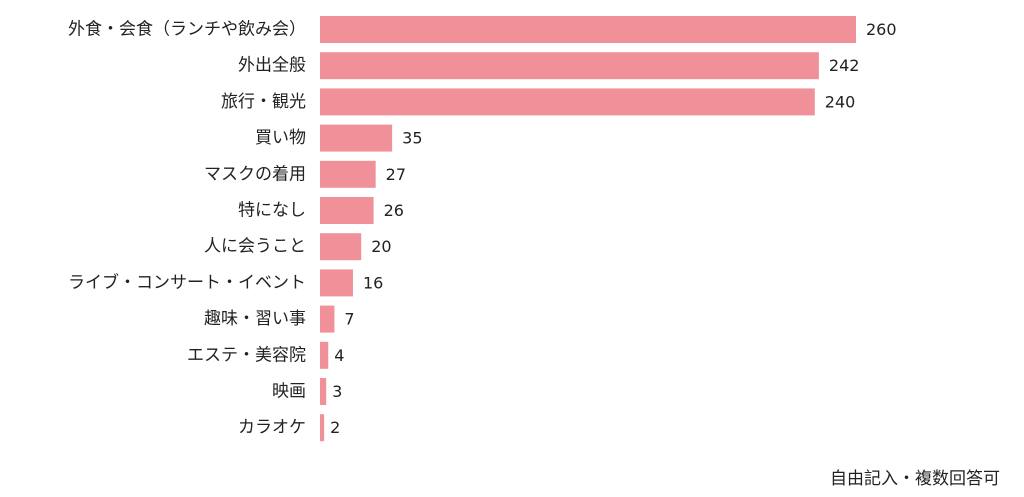 Image resolution: width=1024 pixels, height=497 pixels. Describe the element at coordinates (381, 246) in the screenshot. I see `value-label: 20` at that location.